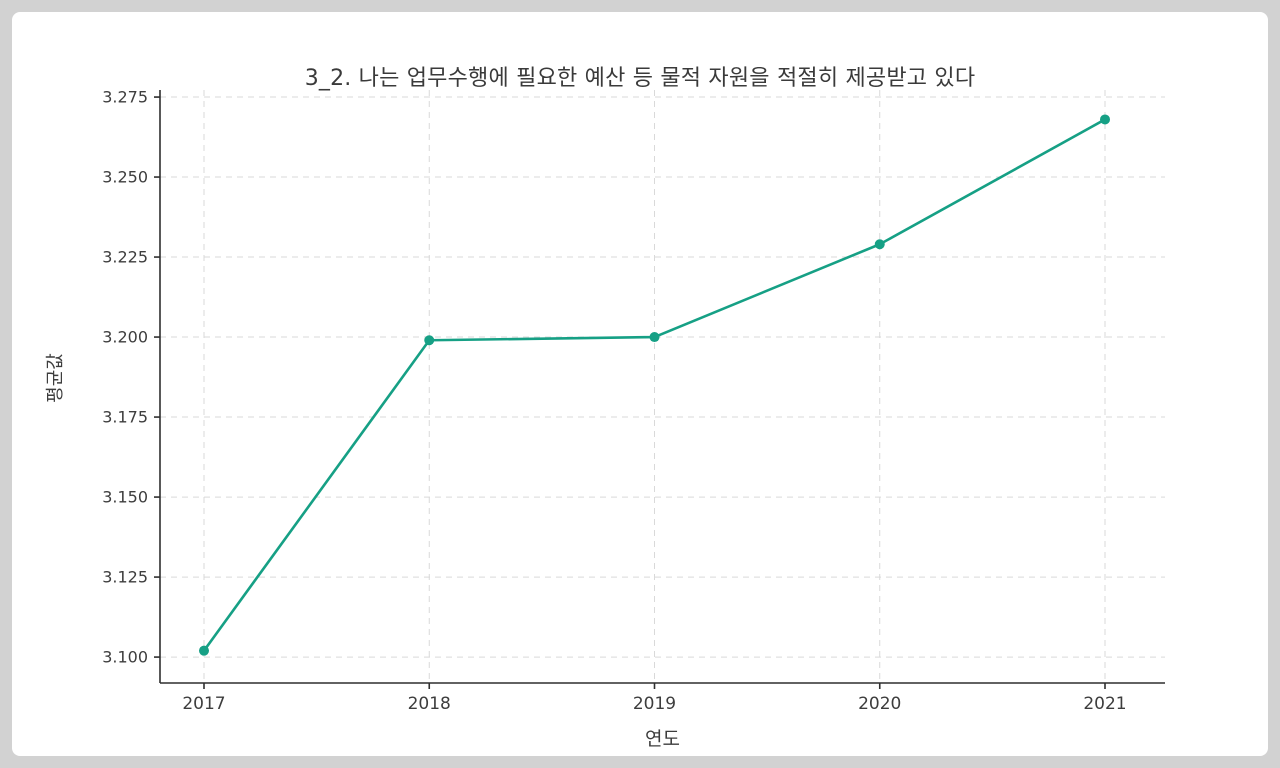 The width and height of the screenshot is (1280, 768). What do you see at coordinates (1104, 704) in the screenshot?
I see `x-tick-label: 2021` at bounding box center [1104, 704].